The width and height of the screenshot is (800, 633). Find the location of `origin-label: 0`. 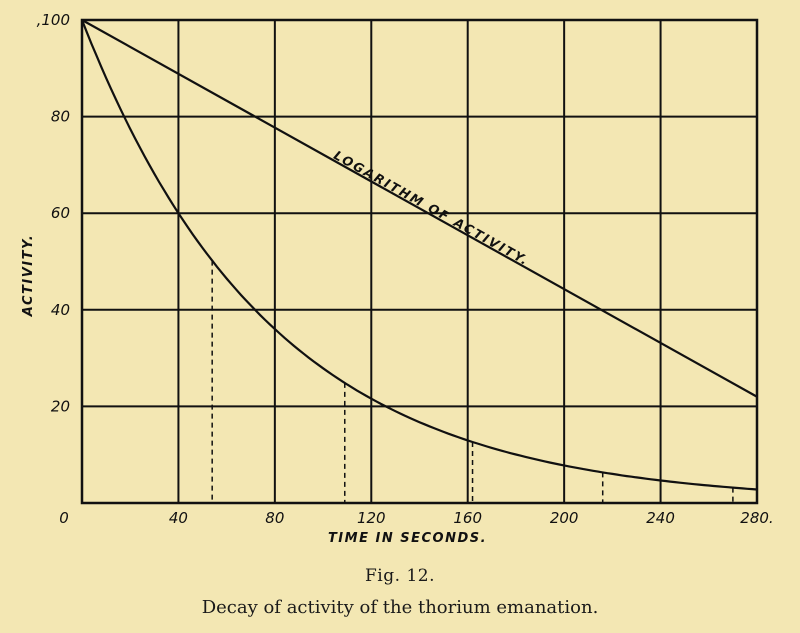

origin-label: 0 is located at coordinates (64, 518).